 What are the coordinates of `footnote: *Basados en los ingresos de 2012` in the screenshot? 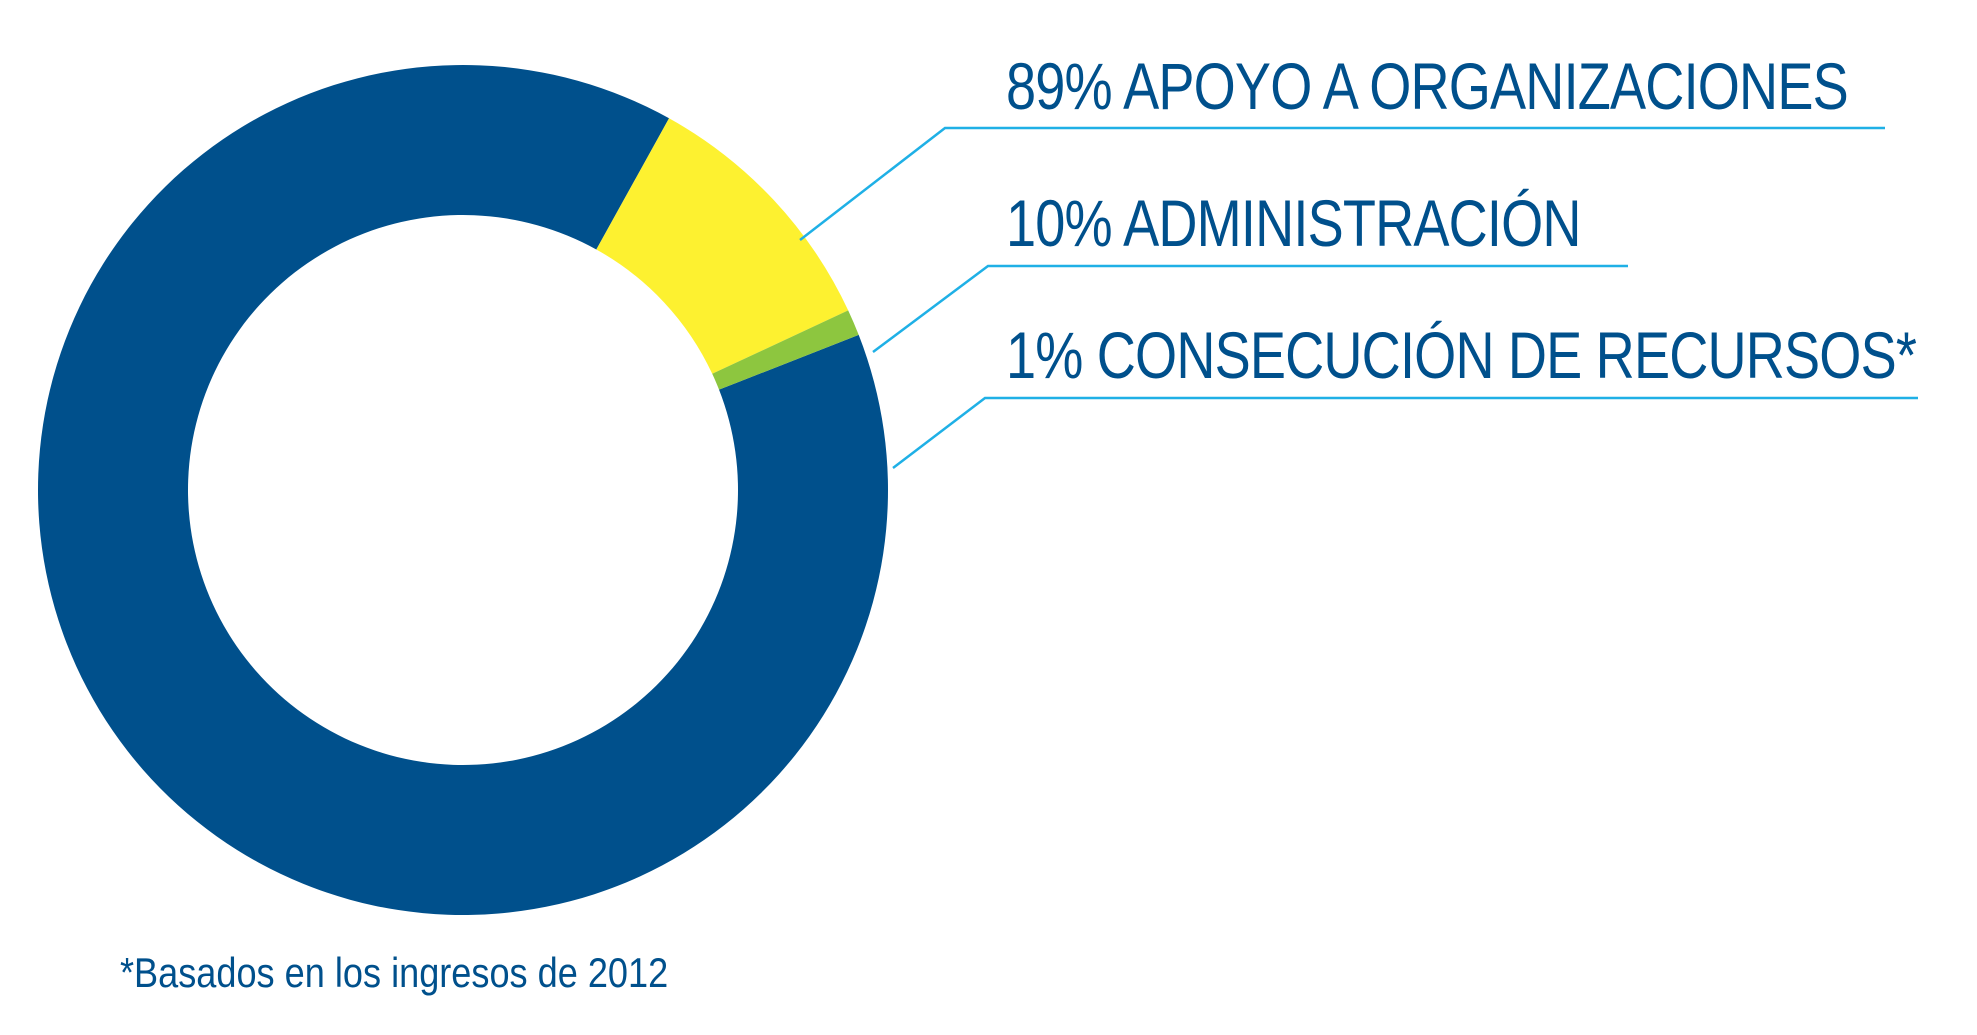 It's located at (394, 972).